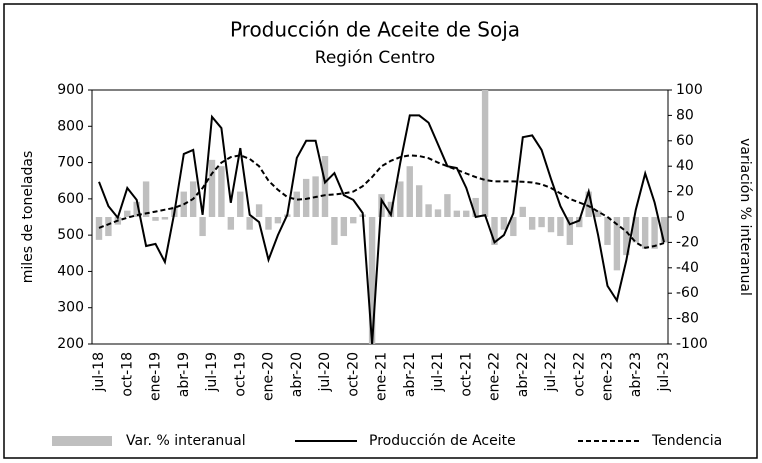 Image resolution: width=762 pixels, height=463 pixels. What do you see at coordinates (99, 372) in the screenshot?
I see `x-tick-label: jul-18` at bounding box center [99, 372].